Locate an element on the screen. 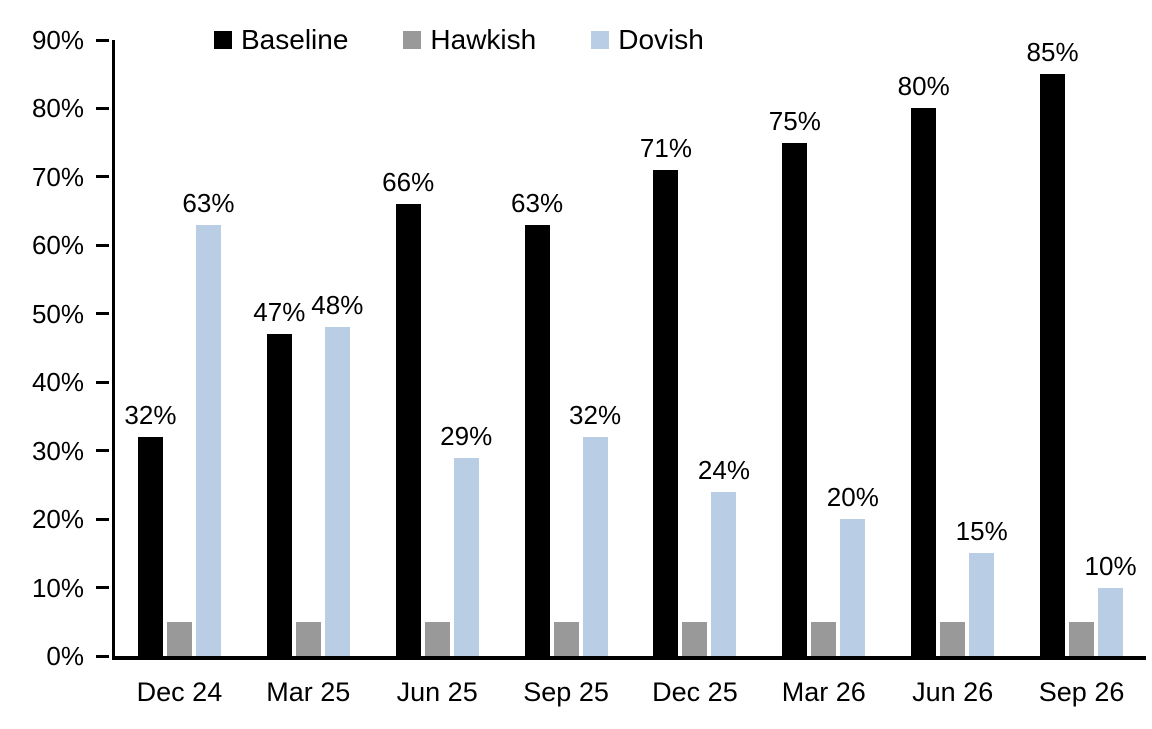 This screenshot has height=729, width=1152. x-axis-label-jun-26: Jun 26 is located at coordinates (953, 692).